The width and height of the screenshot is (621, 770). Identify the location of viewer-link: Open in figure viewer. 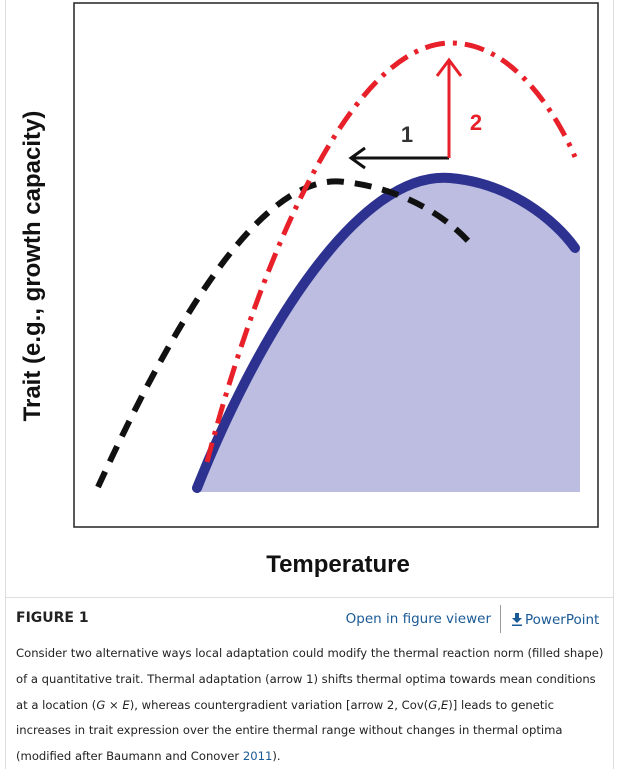
(418, 619).